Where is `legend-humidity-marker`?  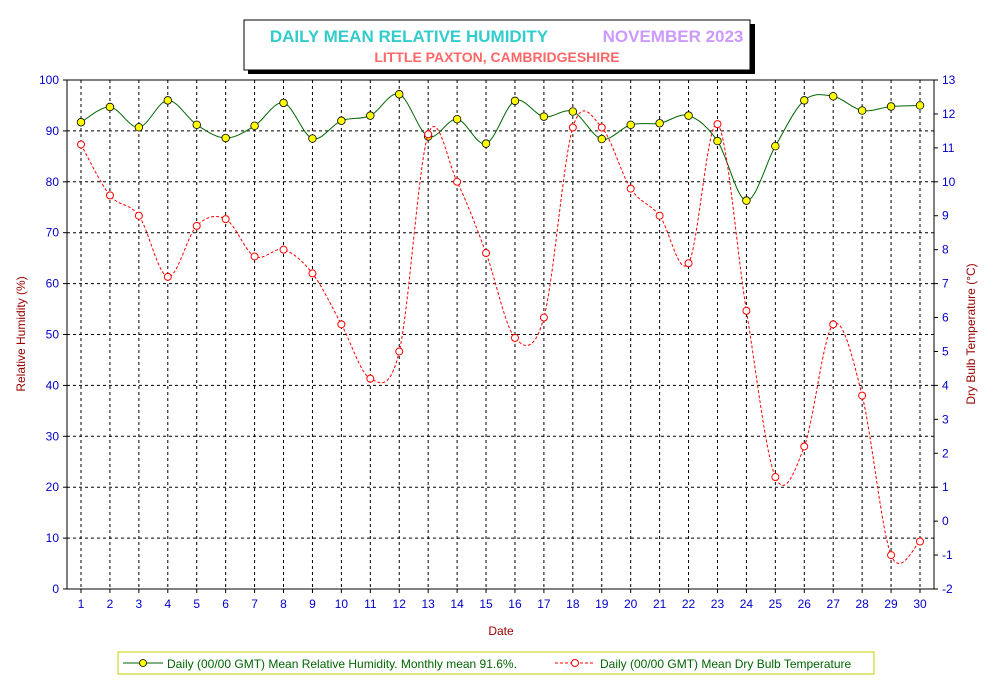
legend-humidity-marker is located at coordinates (143, 663).